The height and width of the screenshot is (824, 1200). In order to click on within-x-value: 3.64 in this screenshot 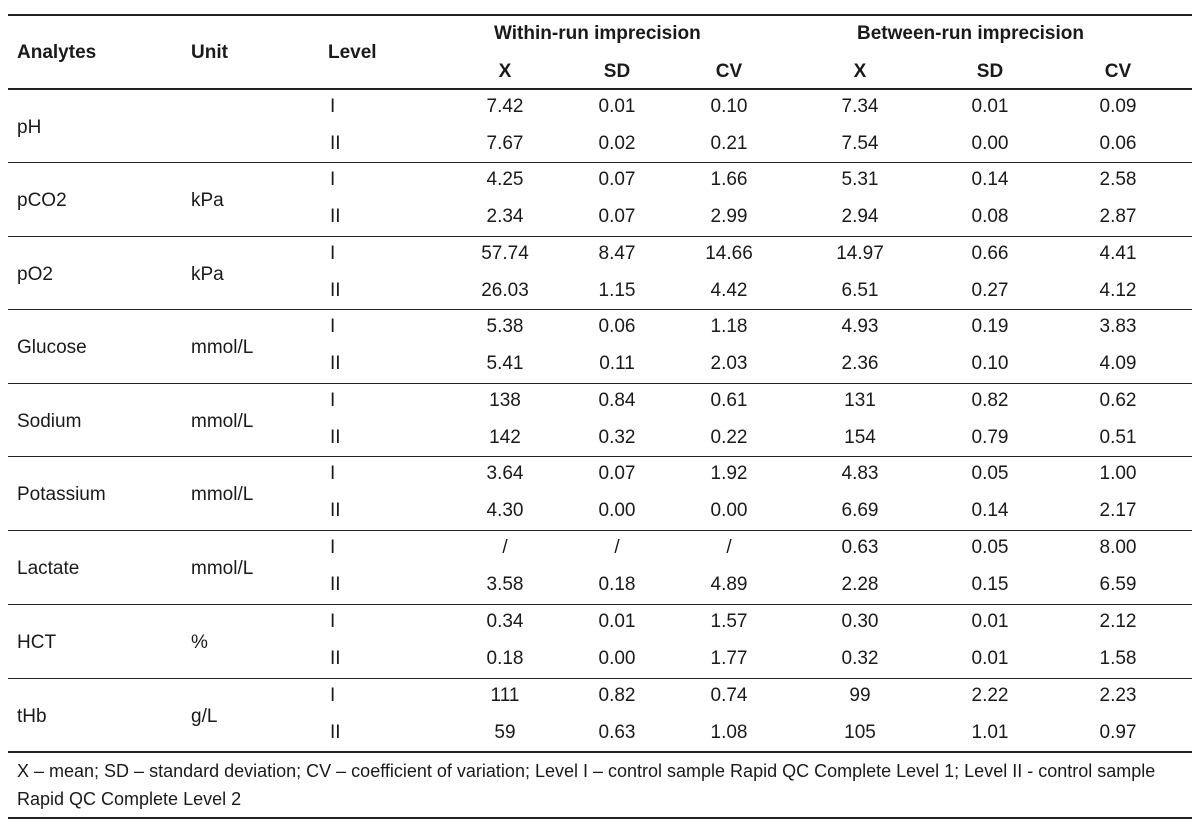, I will do `click(505, 473)`.